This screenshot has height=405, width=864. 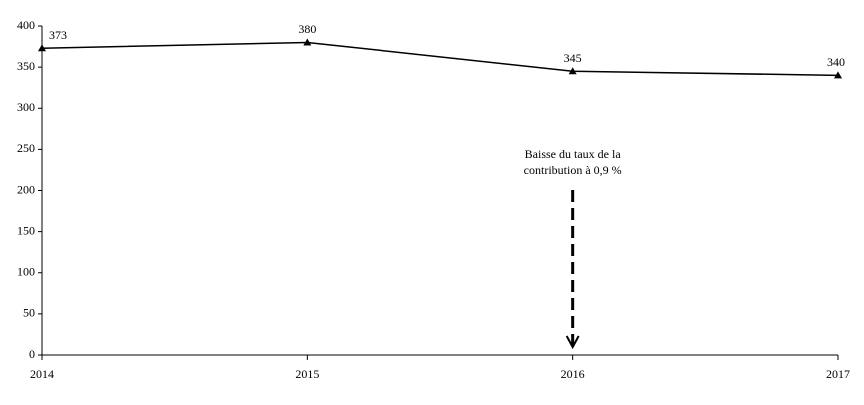 I want to click on y-tick-label: 350, so click(x=26, y=66).